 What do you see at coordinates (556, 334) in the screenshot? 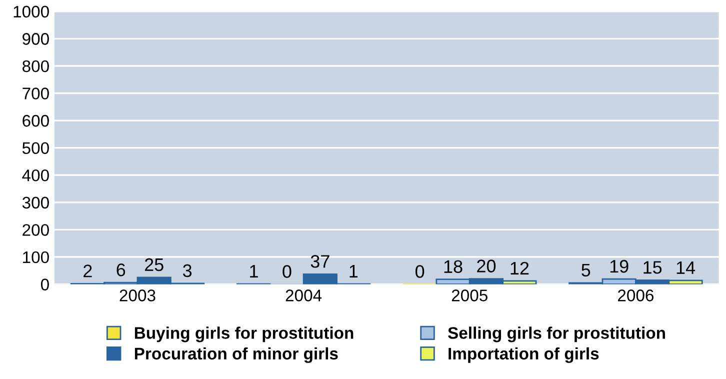
I see `legend-label: Selling girls for prostitution` at bounding box center [556, 334].